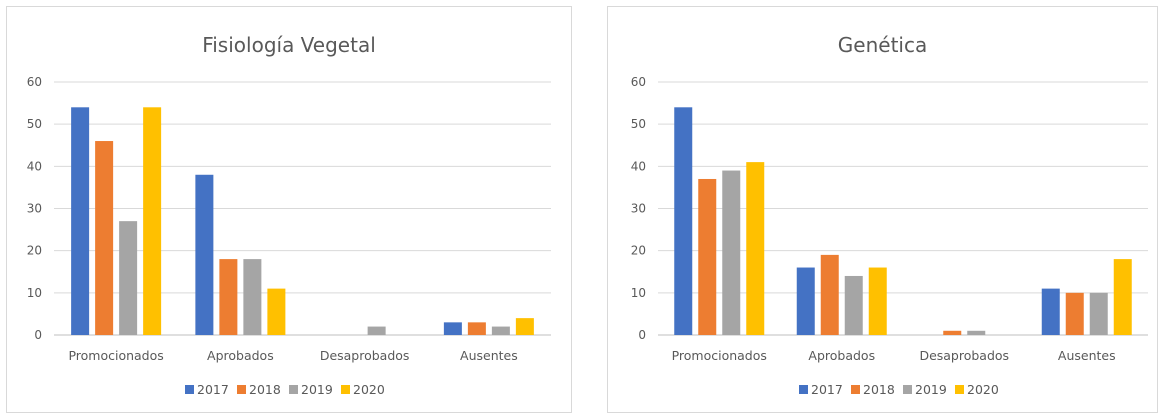 Image resolution: width=1167 pixels, height=419 pixels. Describe the element at coordinates (952, 332) in the screenshot. I see `bar-desaprobados-2018` at that location.